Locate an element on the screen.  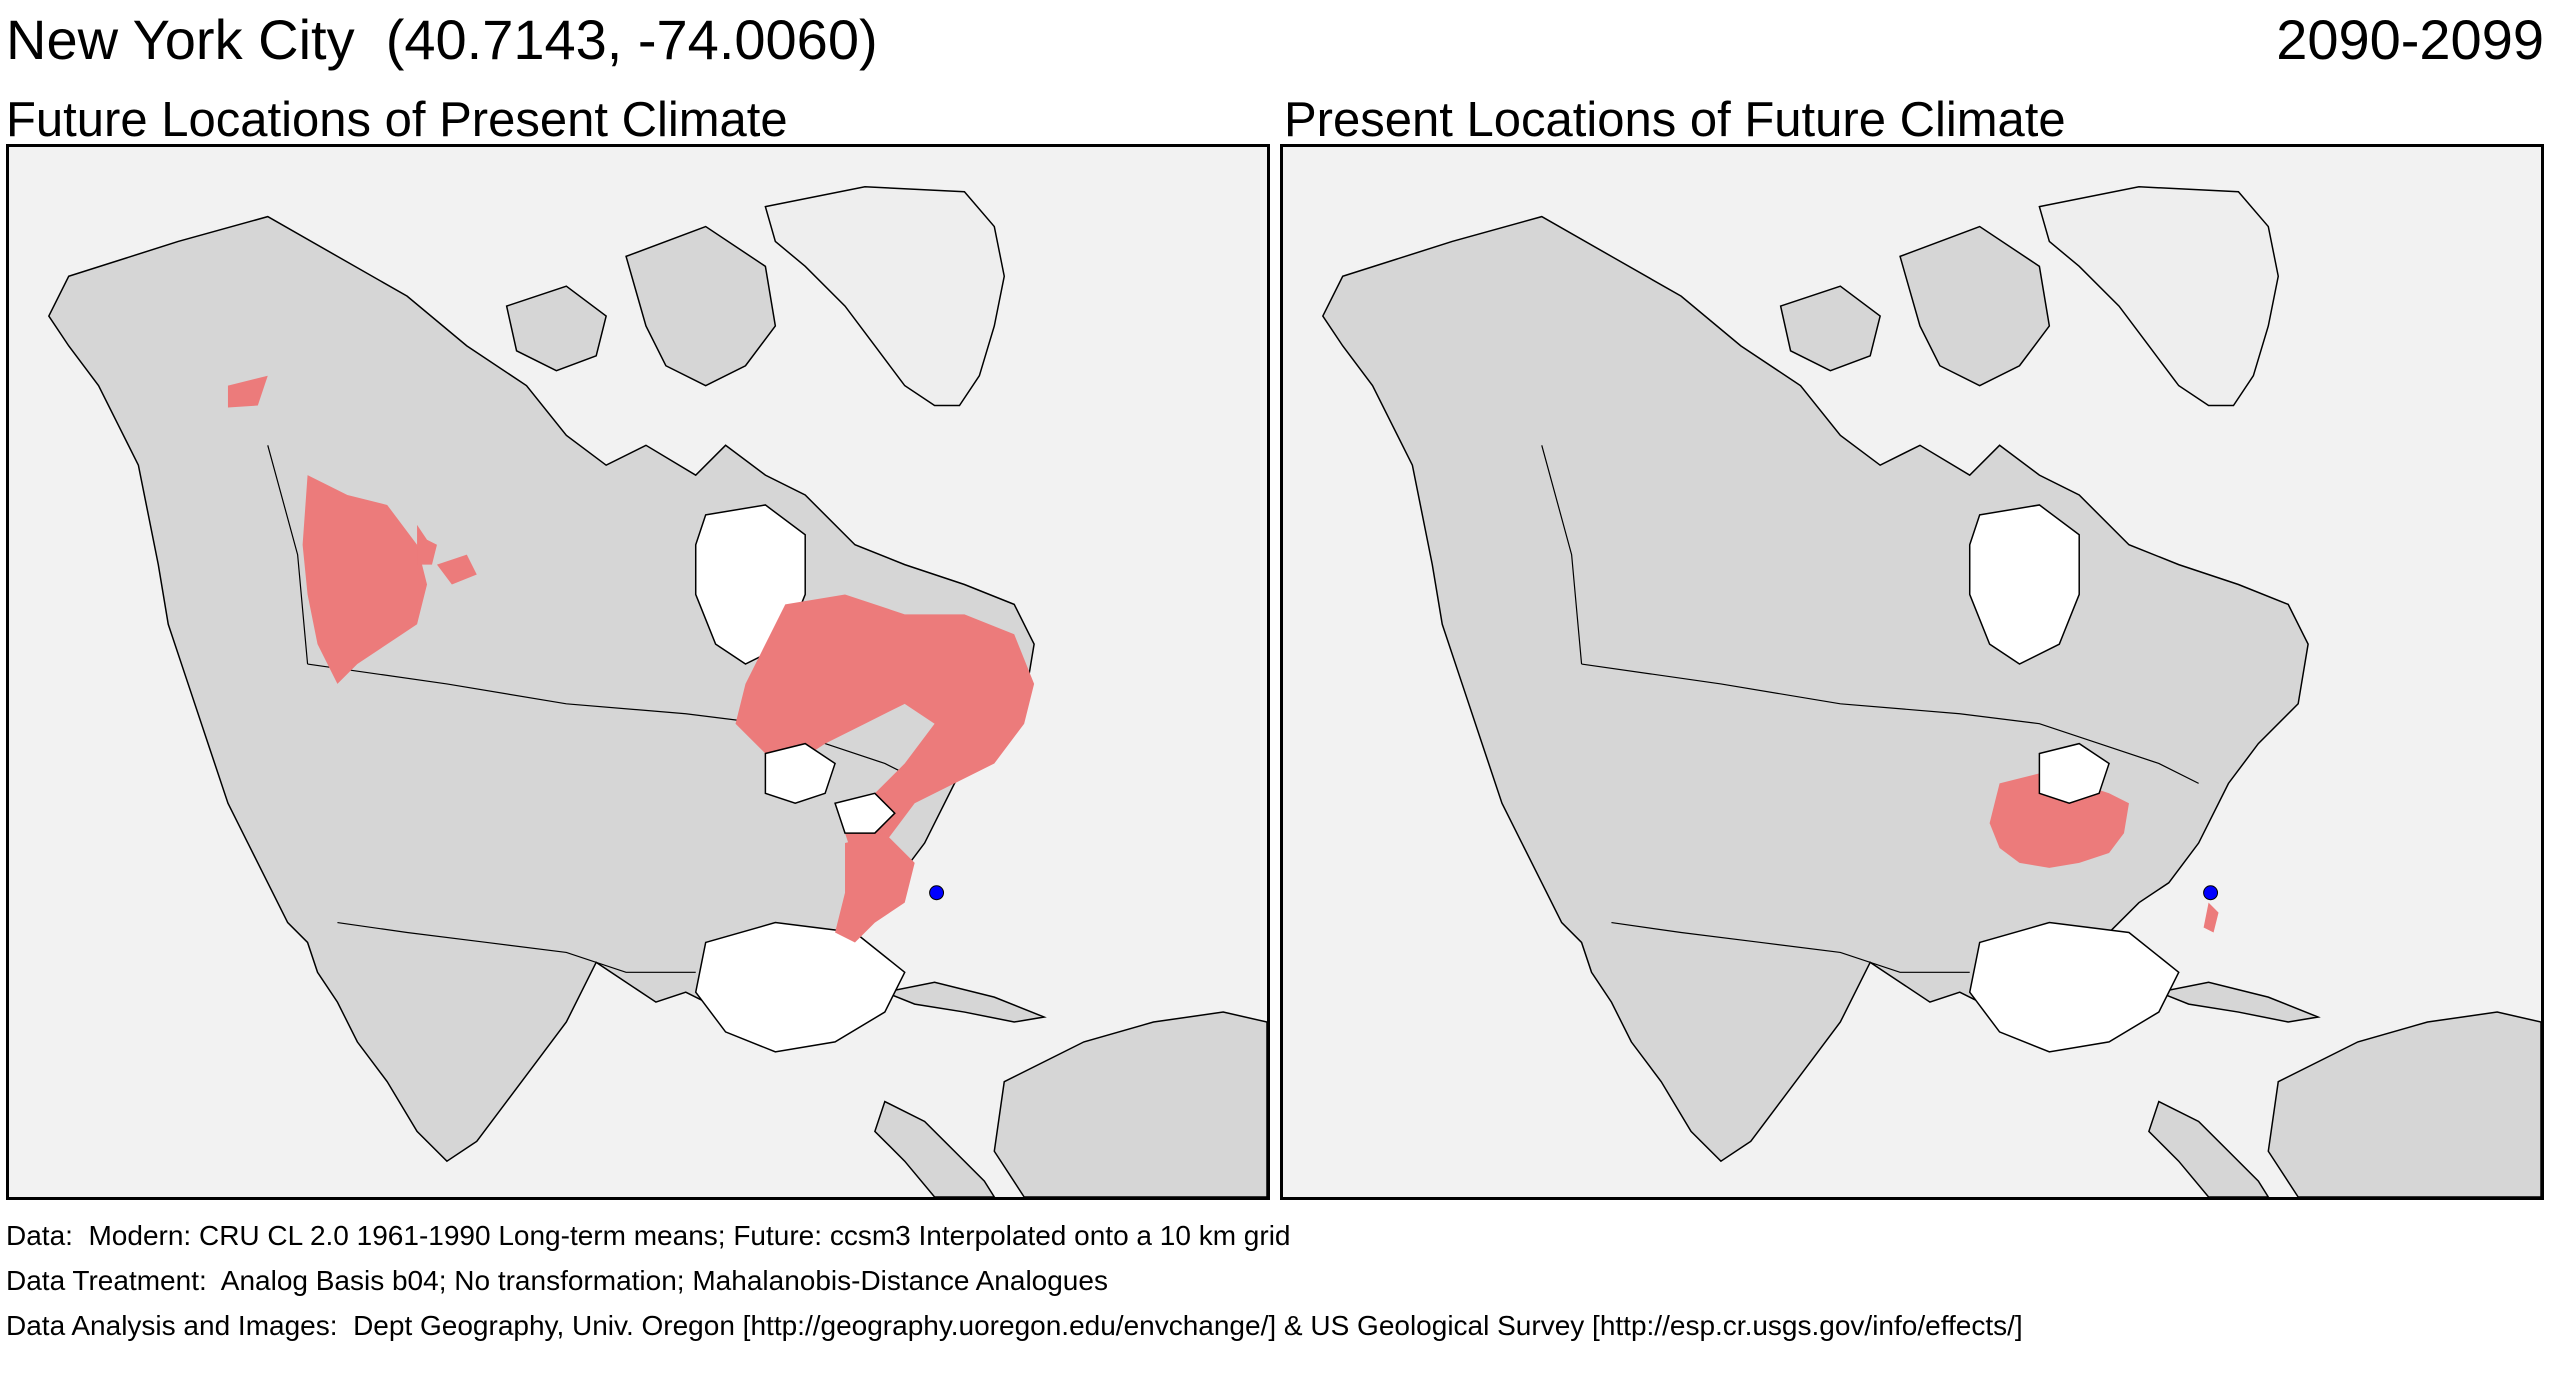
analog-area-prairie is located at coordinates (427, 544).